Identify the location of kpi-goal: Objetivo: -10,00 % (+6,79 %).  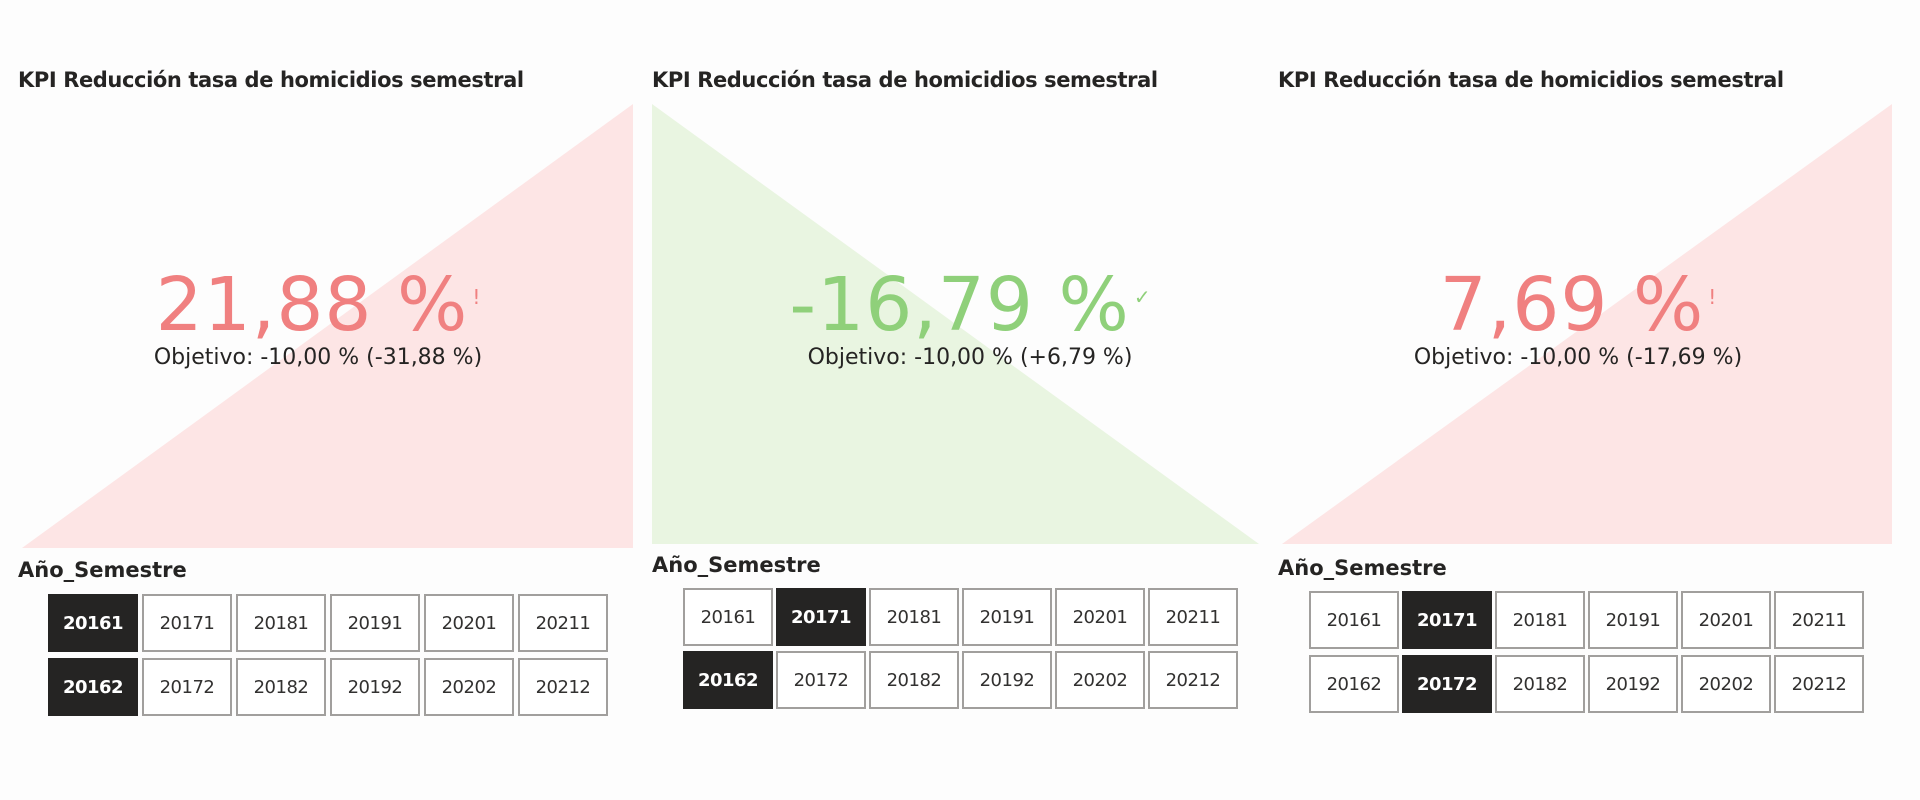
(970, 357).